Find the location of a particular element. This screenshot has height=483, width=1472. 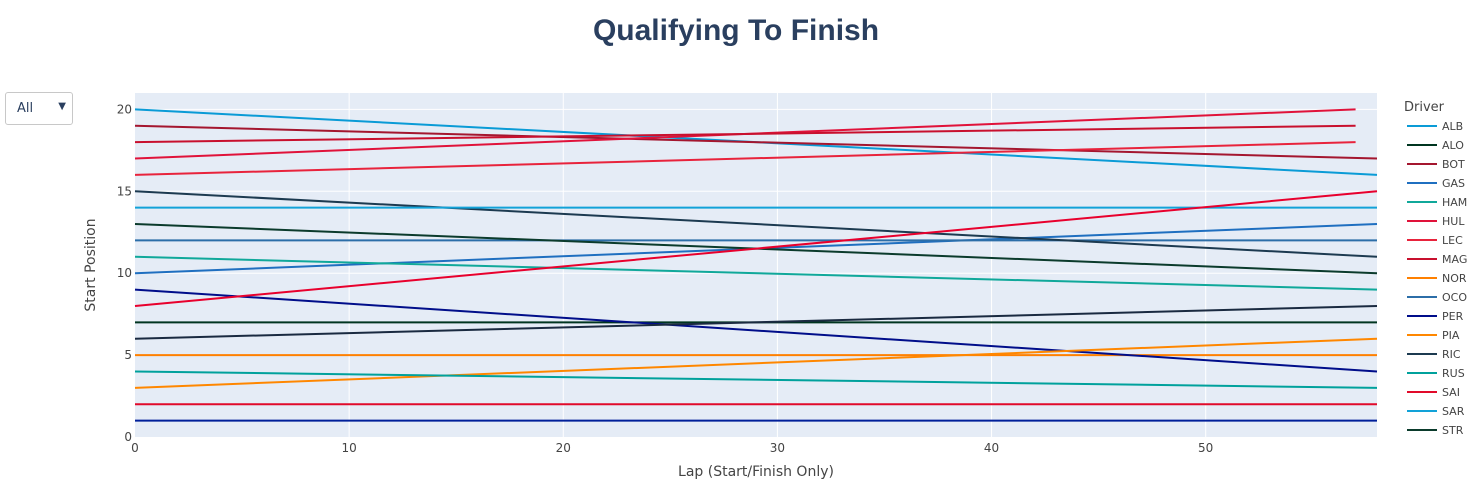

y-tick-label-2: 10 is located at coordinates (124, 273).